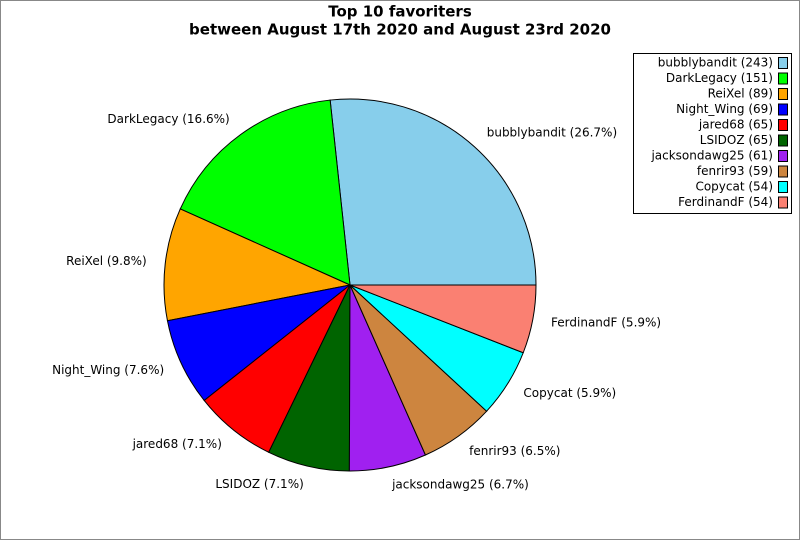 The image size is (800, 540). What do you see at coordinates (735, 171) in the screenshot?
I see `legend-label: fenrir93 (59)` at bounding box center [735, 171].